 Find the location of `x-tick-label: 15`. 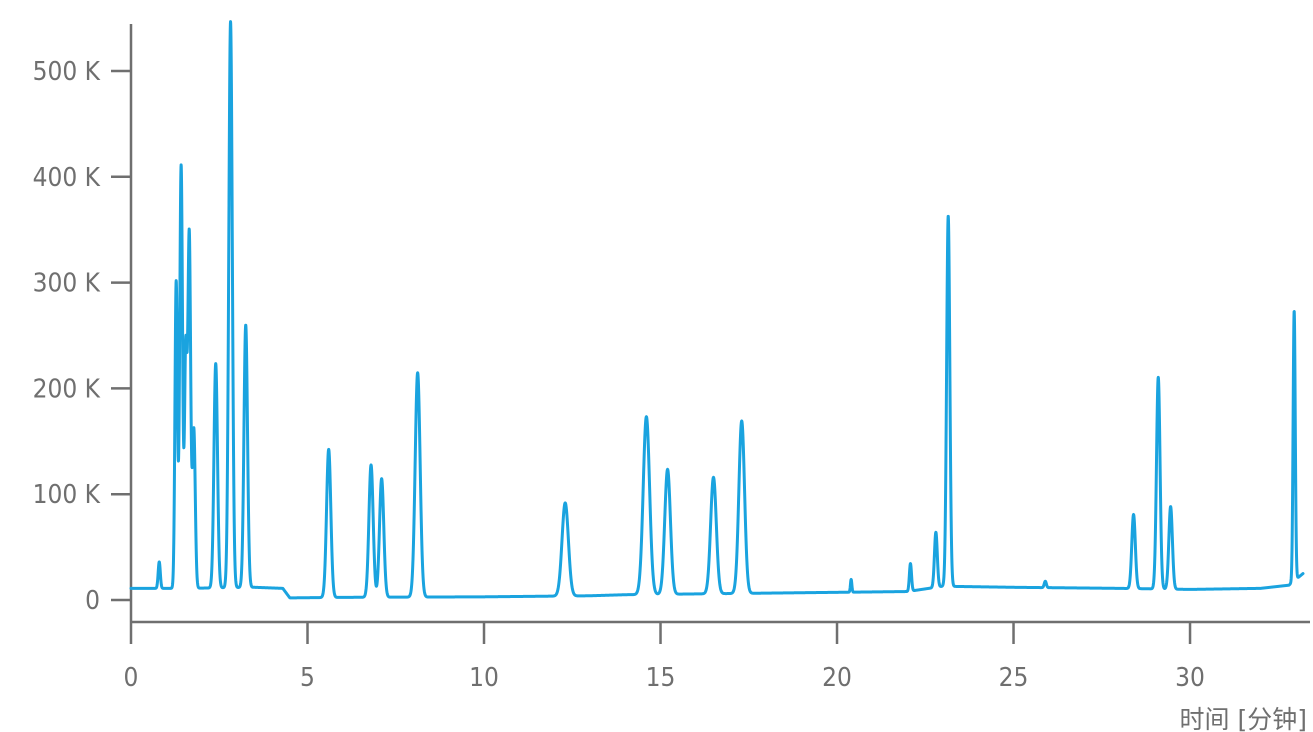

x-tick-label: 15 is located at coordinates (661, 678).